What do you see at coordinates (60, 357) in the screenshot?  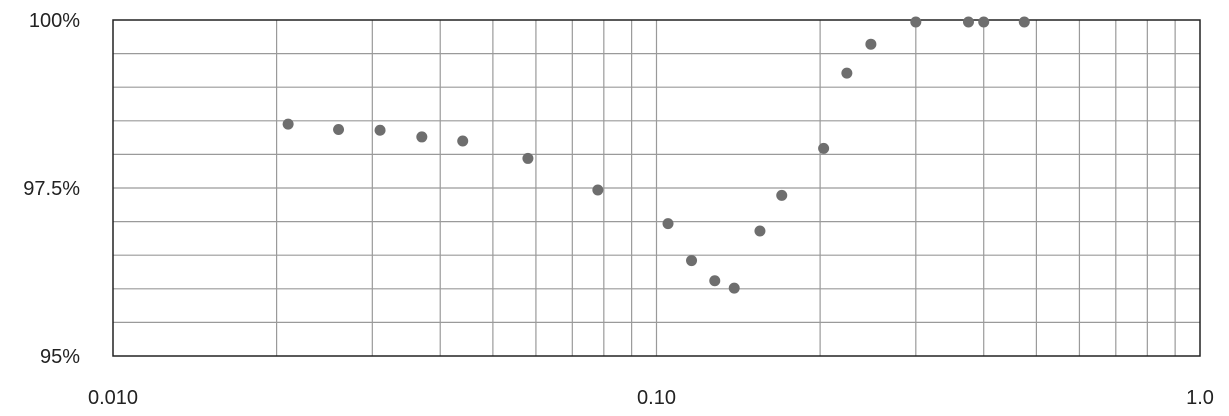 I see `y-tick-label: 95%` at bounding box center [60, 357].